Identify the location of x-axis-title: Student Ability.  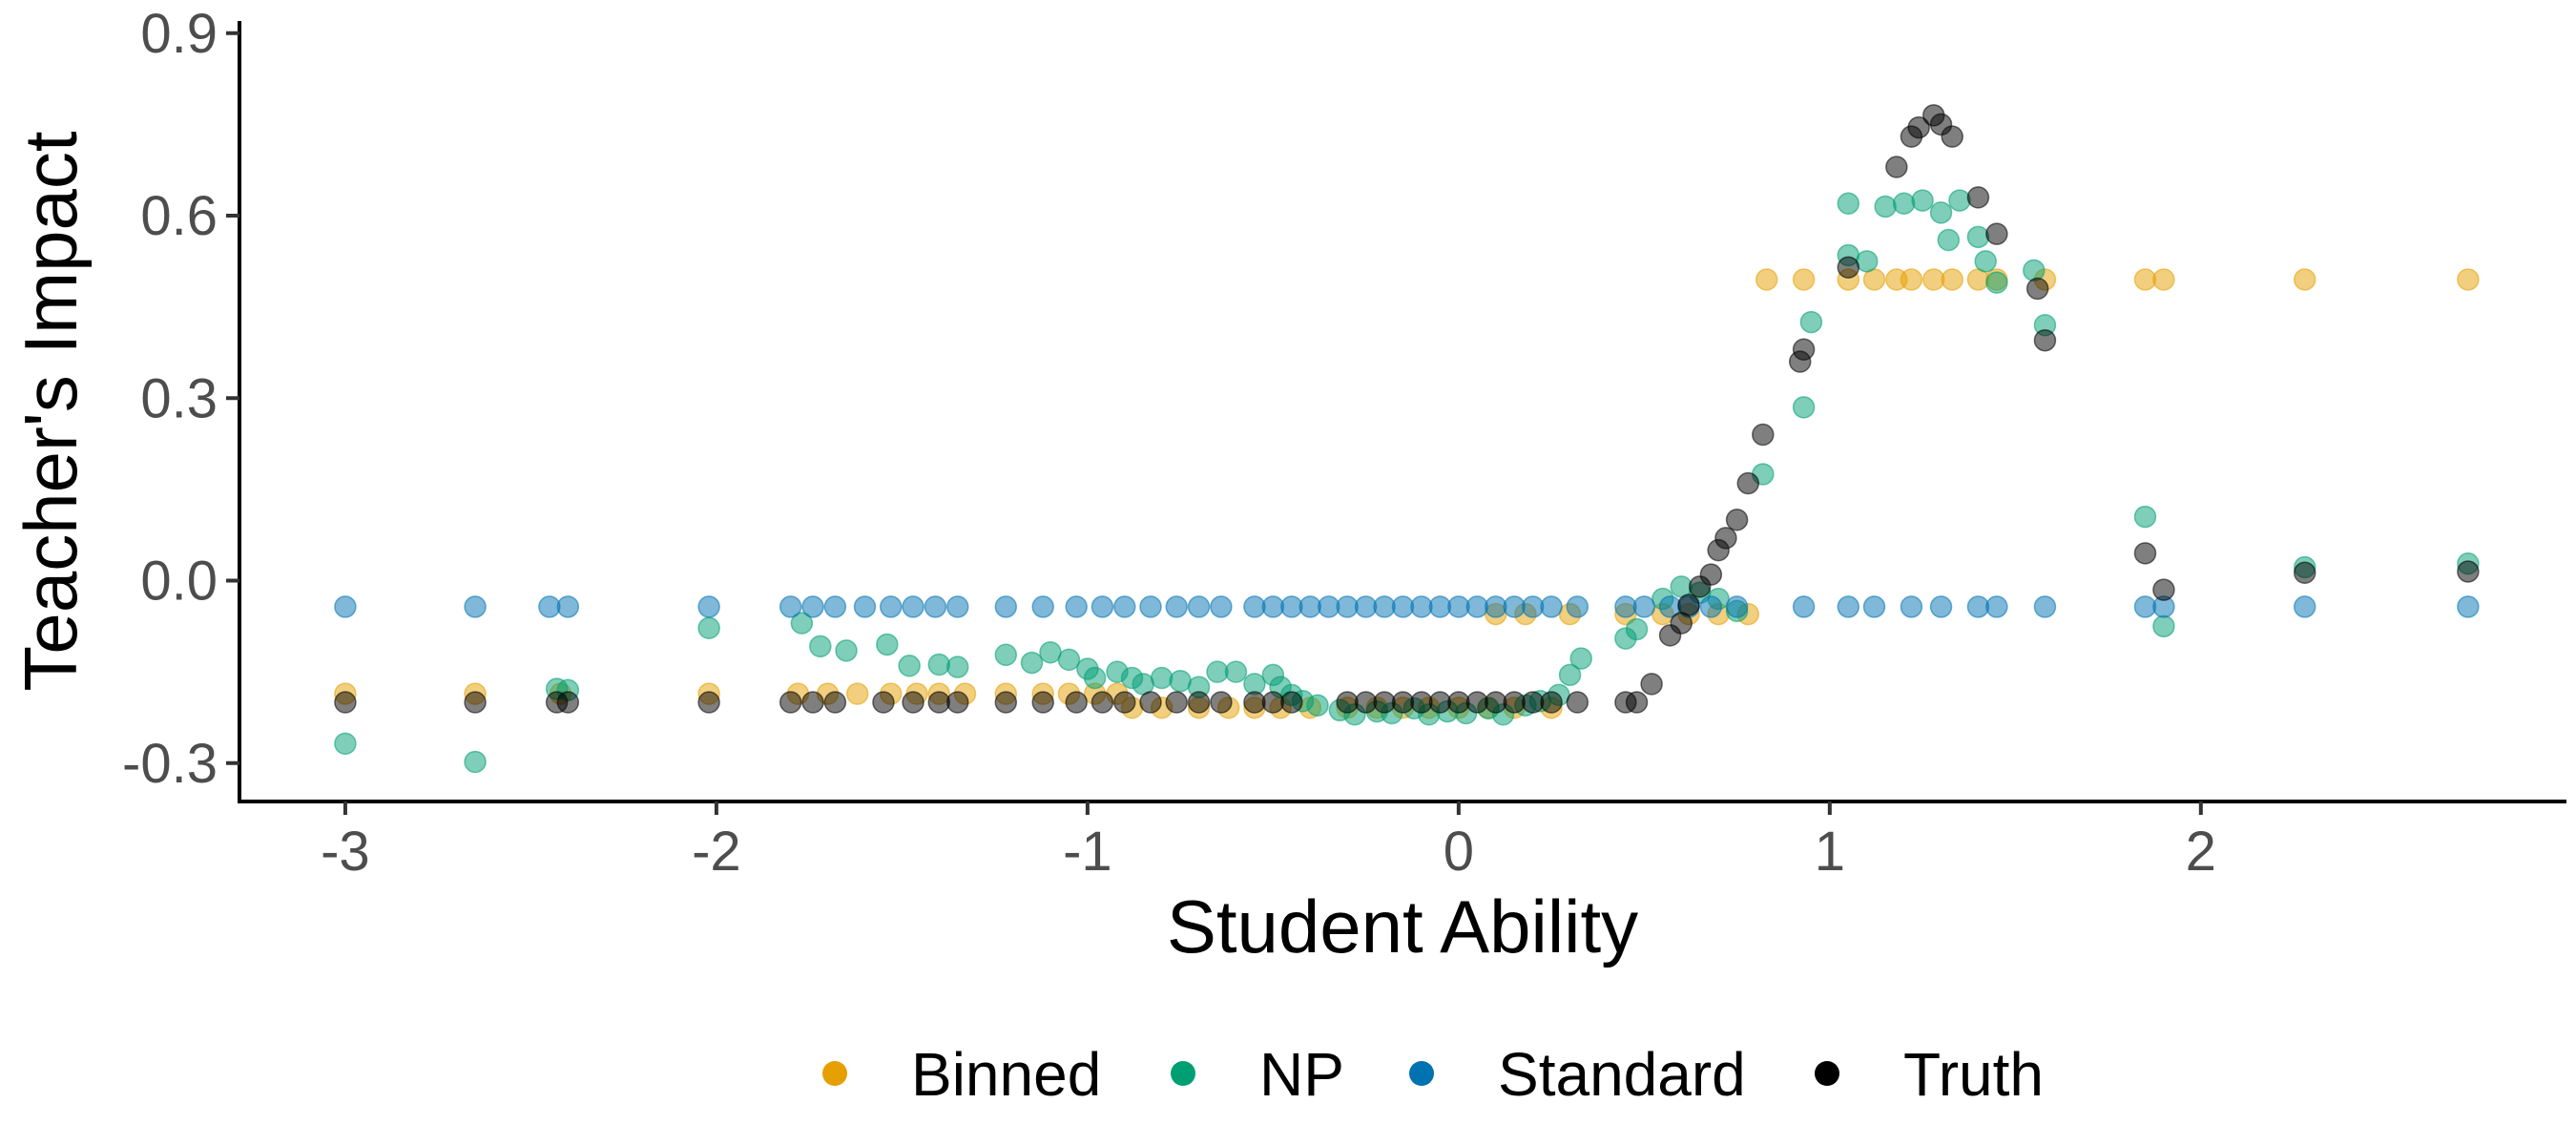
(1402, 927).